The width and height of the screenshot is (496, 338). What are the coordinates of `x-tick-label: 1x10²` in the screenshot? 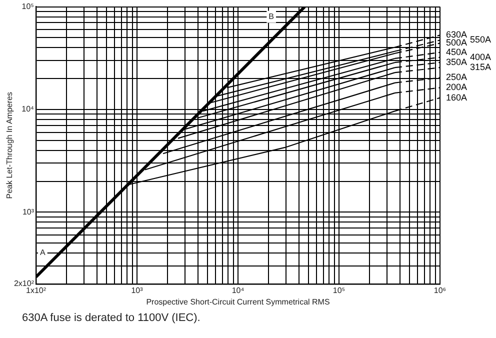 It's located at (36, 291).